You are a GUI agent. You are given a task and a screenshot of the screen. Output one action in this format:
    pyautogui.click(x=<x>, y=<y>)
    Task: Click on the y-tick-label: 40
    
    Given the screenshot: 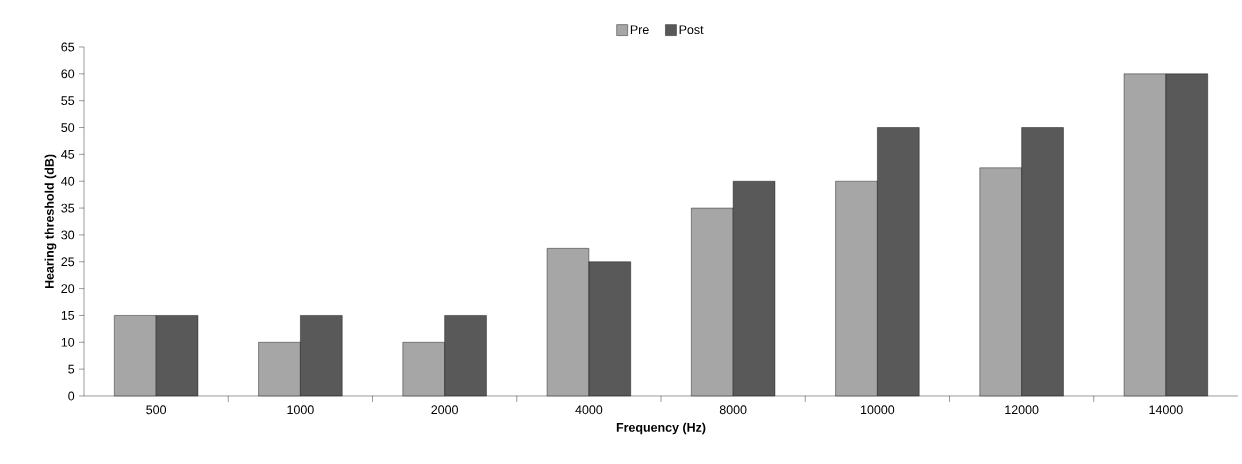 What is the action you would take?
    pyautogui.click(x=68, y=181)
    